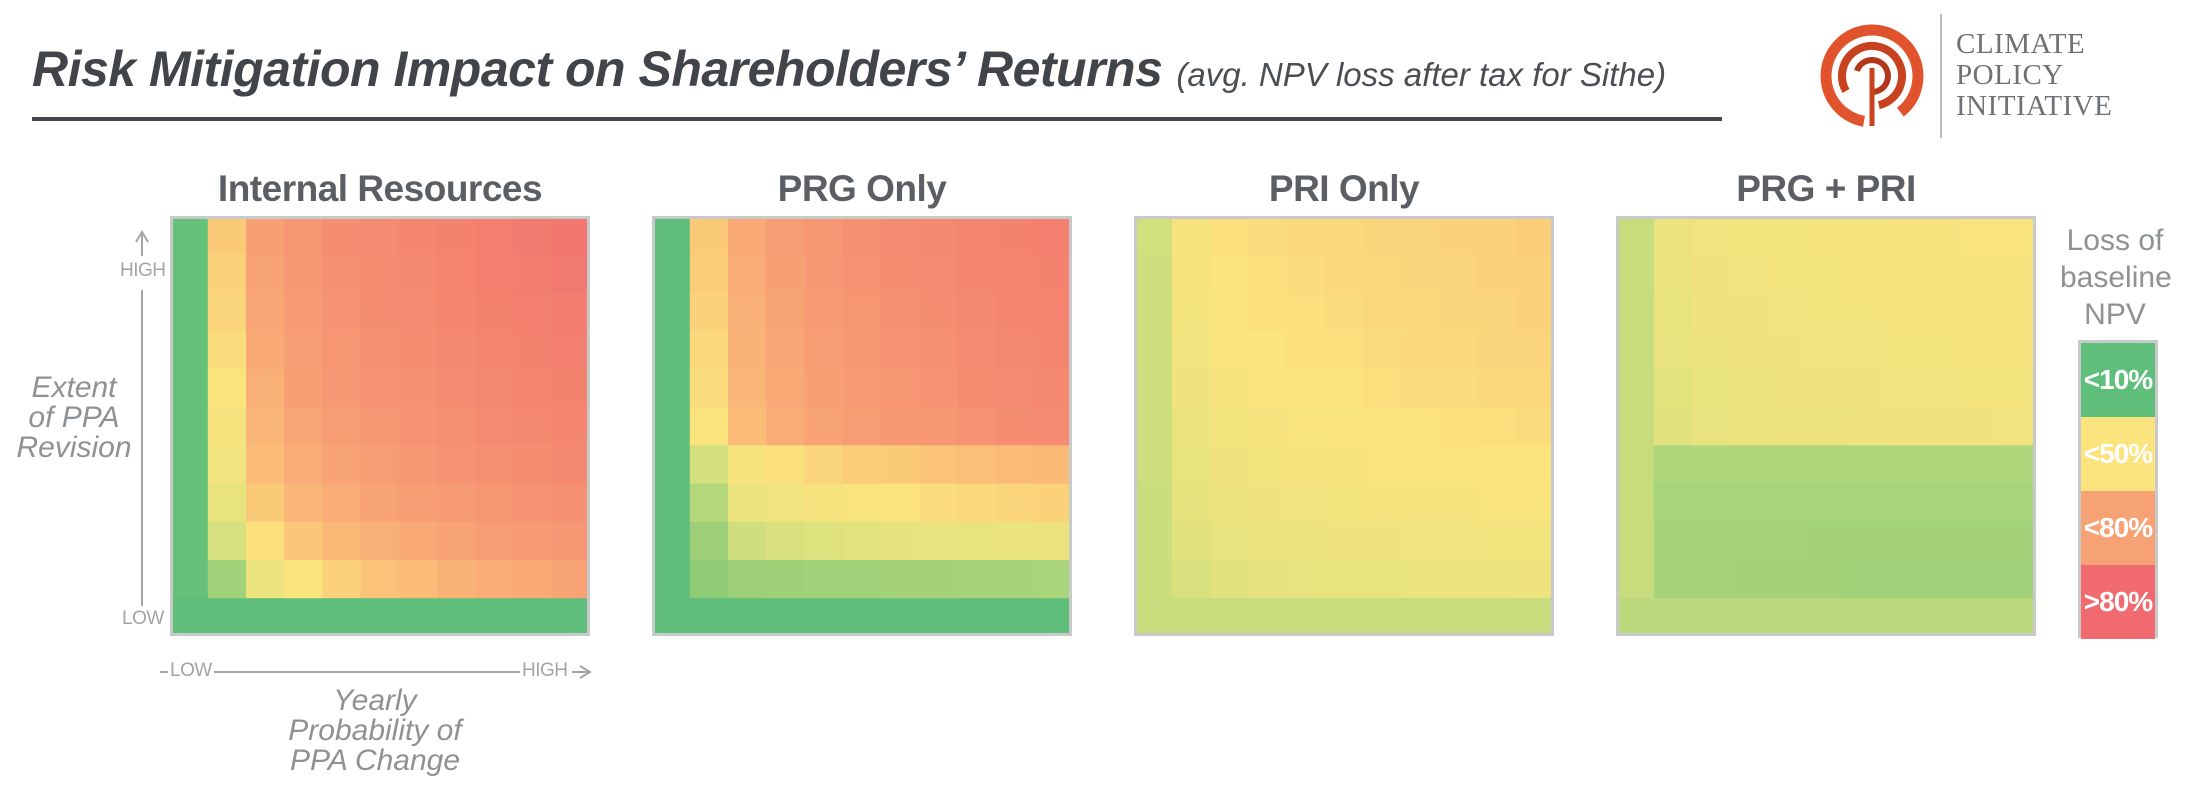  Describe the element at coordinates (74, 417) in the screenshot. I see `y-axis-title-line-2: of PPA` at that location.